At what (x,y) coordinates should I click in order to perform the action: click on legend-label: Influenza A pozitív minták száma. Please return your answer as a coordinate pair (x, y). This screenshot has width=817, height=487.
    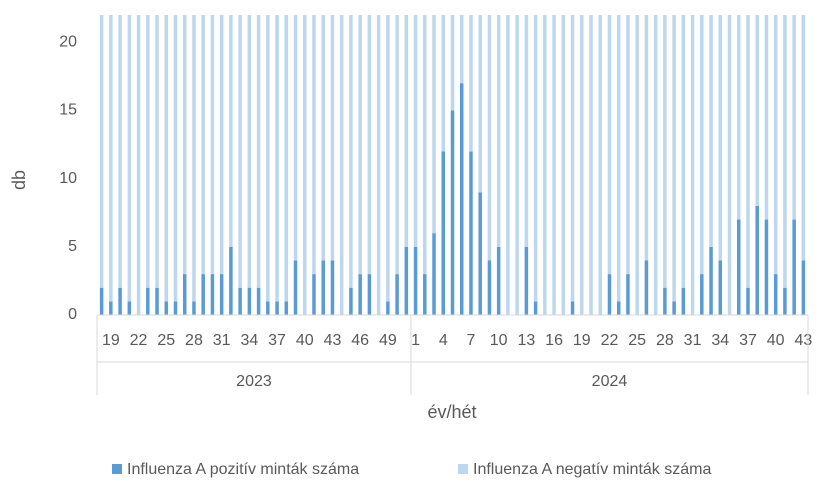
    Looking at the image, I should click on (243, 469).